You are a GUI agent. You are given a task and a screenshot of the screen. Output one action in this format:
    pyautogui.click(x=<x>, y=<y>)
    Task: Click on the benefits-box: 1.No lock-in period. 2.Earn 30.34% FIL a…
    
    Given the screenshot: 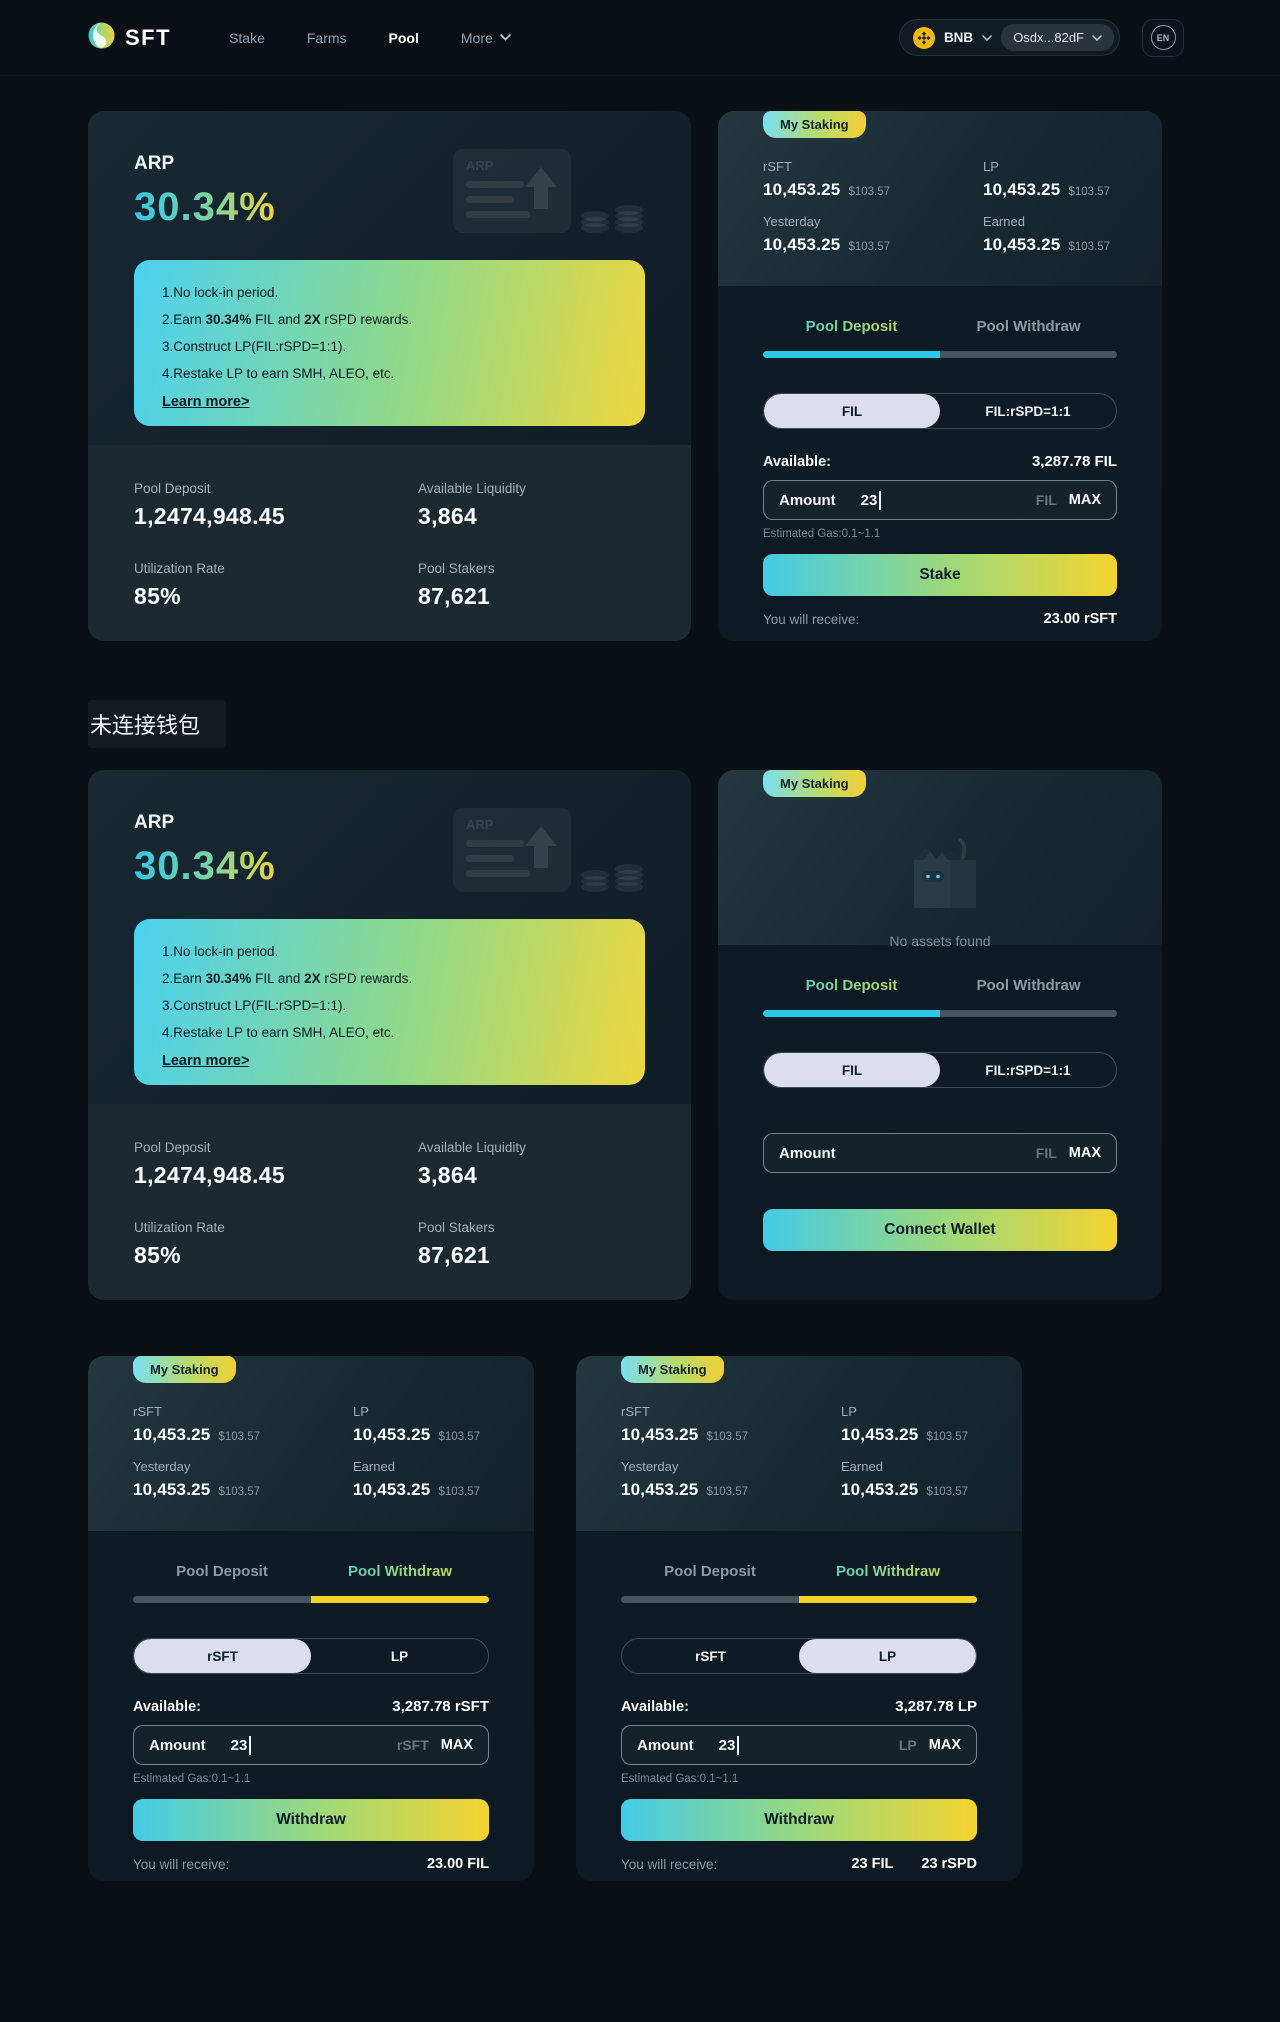 What is the action you would take?
    pyautogui.click(x=389, y=343)
    